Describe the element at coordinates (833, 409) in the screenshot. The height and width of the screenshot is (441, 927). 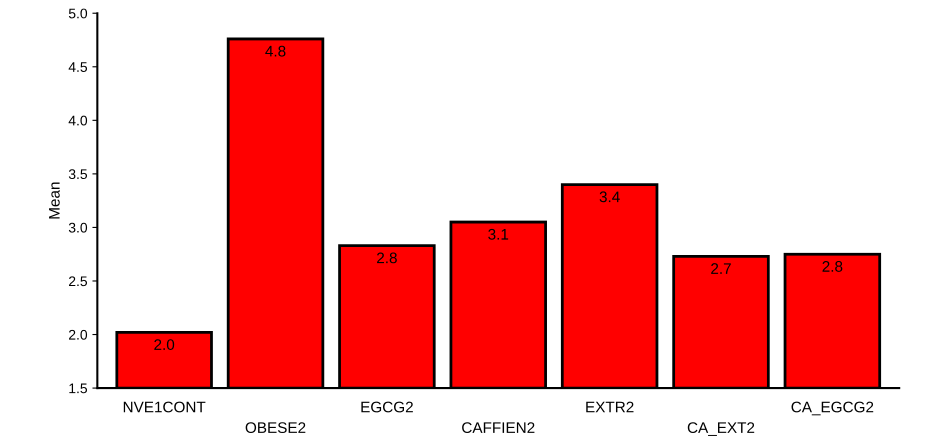
I see `x-tick-label: CA_EGCG2` at that location.